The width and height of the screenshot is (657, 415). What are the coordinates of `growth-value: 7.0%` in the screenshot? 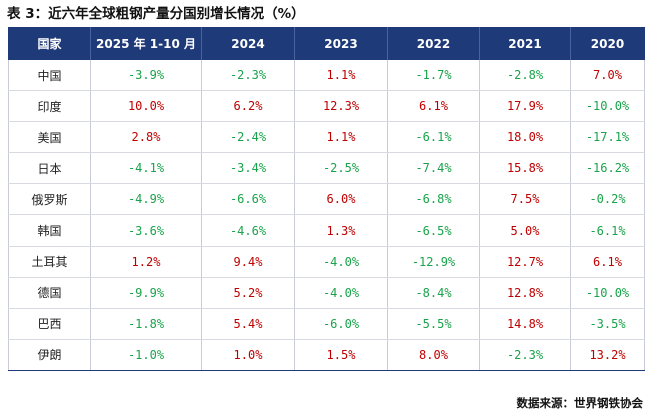 It's located at (607, 75).